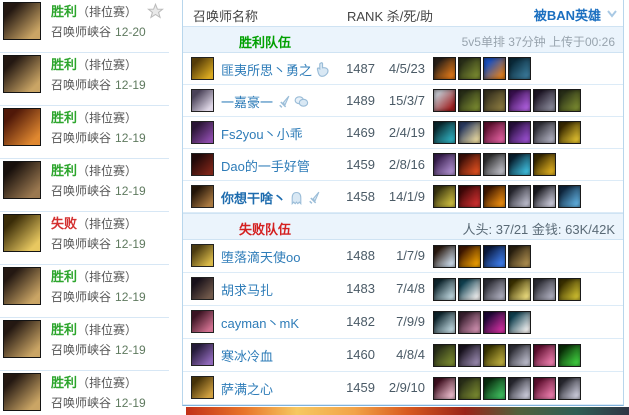 The image size is (629, 415). Describe the element at coordinates (567, 15) in the screenshot. I see `banned-champions-toggle: 被BAN英雄` at that location.